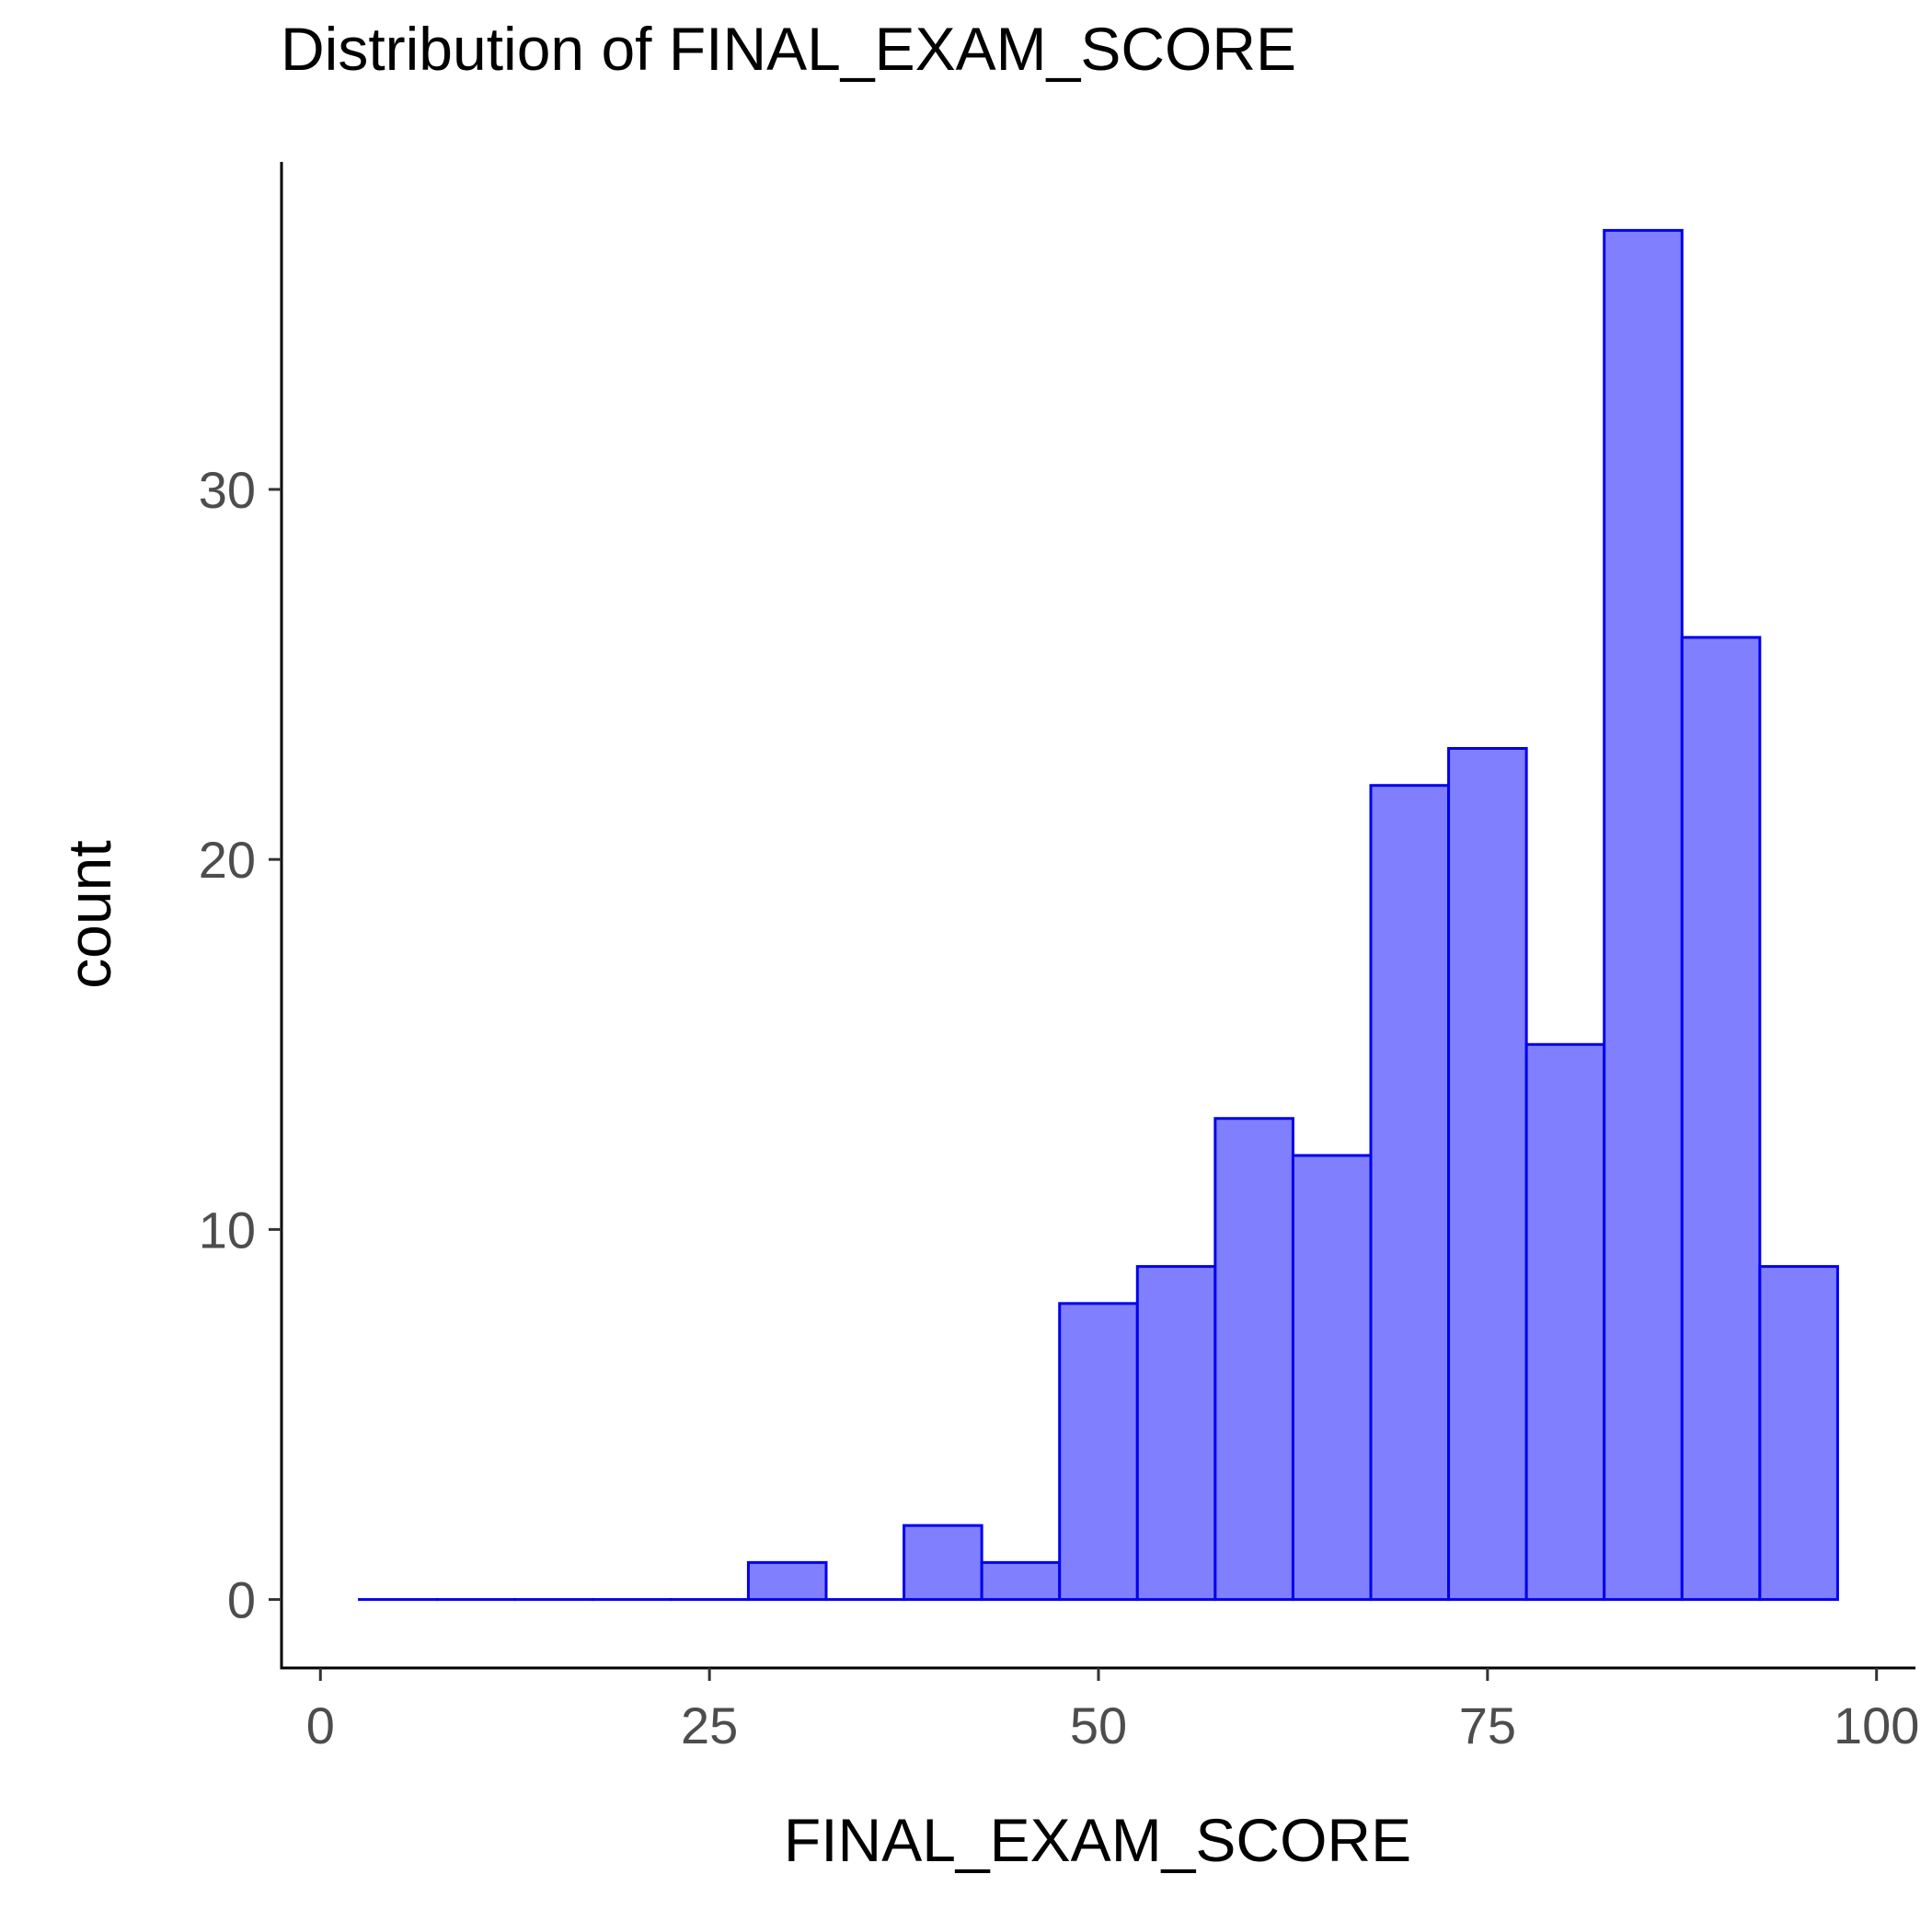  What do you see at coordinates (1098, 1725) in the screenshot?
I see `x-tick-label-2: 50` at bounding box center [1098, 1725].